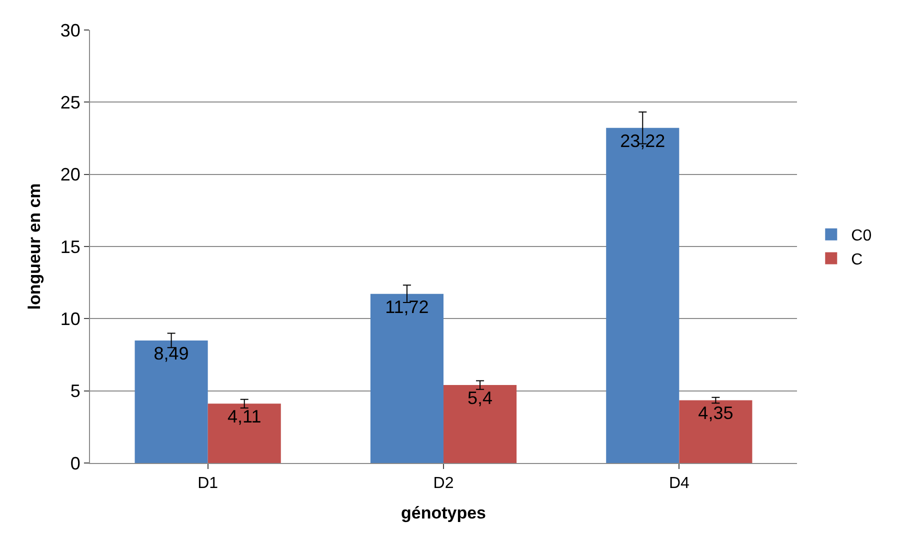 This screenshot has height=553, width=907. Describe the element at coordinates (716, 413) in the screenshot. I see `data-label: 4,35` at that location.